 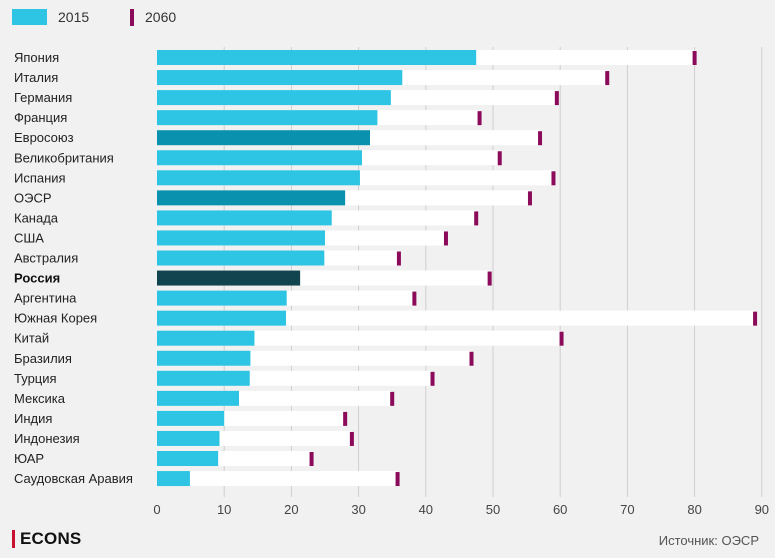 What do you see at coordinates (55, 318) in the screenshot?
I see `category-label: Южная Корея` at bounding box center [55, 318].